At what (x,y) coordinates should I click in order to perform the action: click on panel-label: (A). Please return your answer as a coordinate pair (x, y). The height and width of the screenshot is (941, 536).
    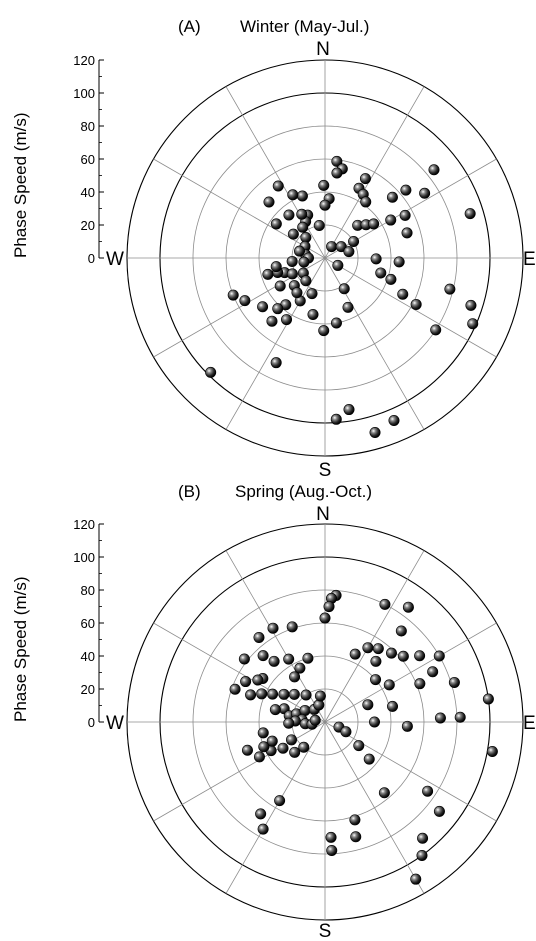
    Looking at the image, I should click on (189, 26).